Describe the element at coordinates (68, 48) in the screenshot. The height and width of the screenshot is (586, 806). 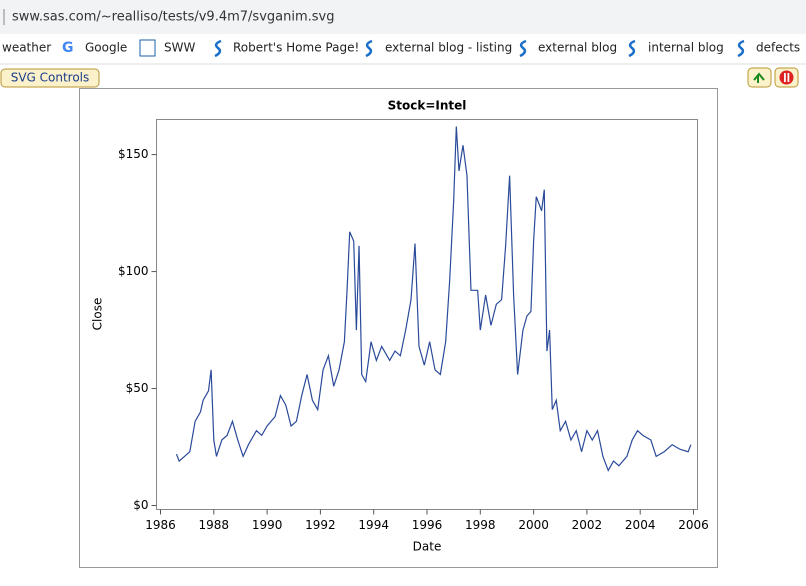
I see `google-icon: G` at that location.